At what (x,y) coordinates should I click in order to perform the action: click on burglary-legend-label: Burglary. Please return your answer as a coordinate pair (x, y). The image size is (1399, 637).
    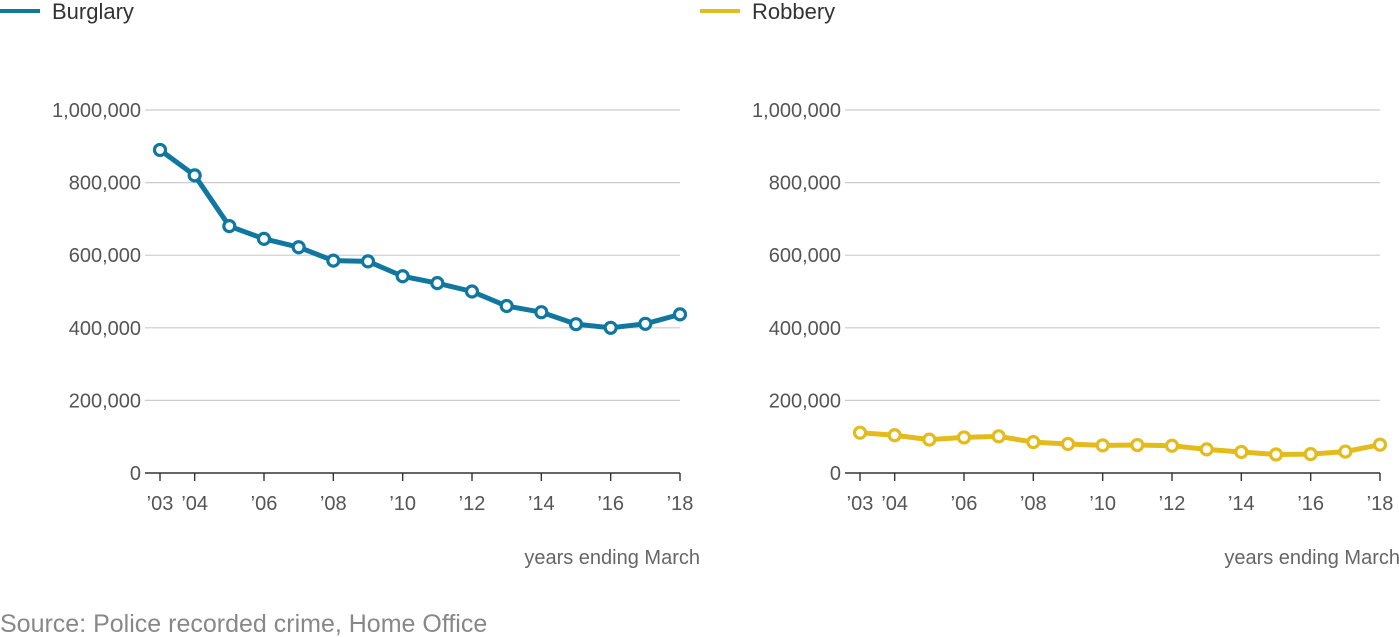
    Looking at the image, I should click on (93, 12).